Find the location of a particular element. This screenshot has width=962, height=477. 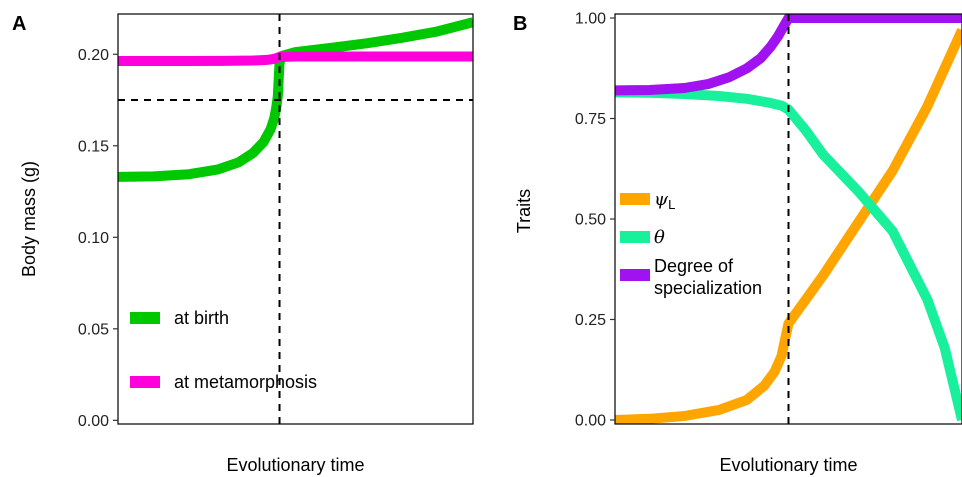

y-tick-label: 0.50 is located at coordinates (590, 220).